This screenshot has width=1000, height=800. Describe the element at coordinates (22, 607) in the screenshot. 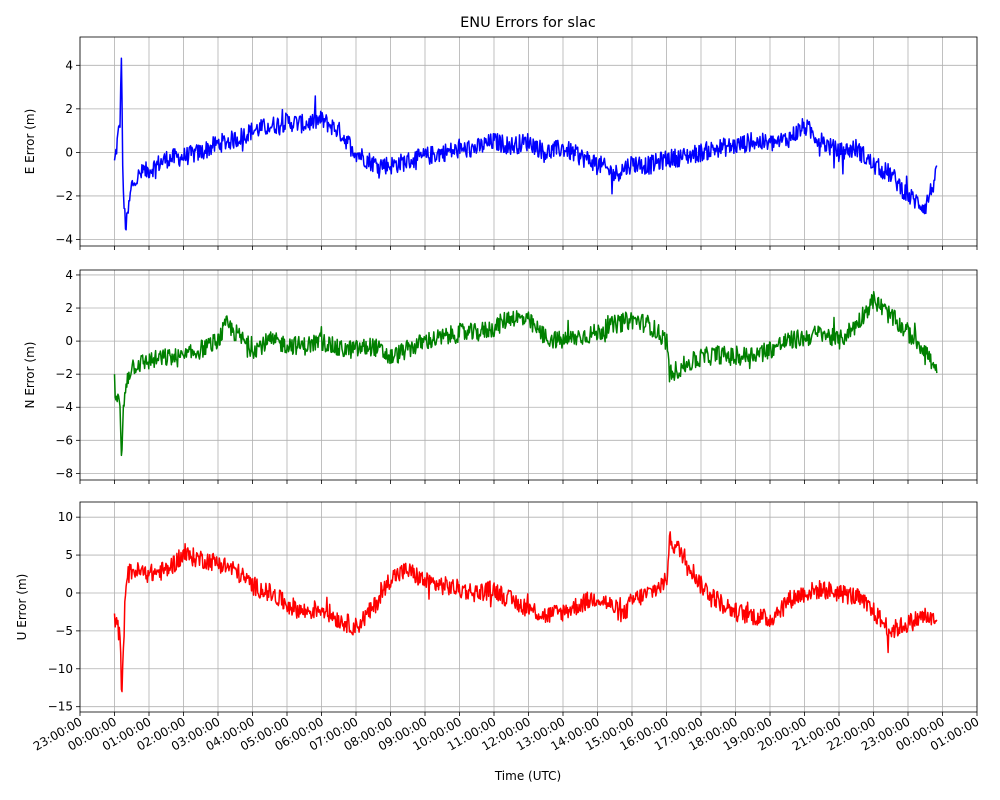

I see `y-axis-title: U Error (m)` at that location.